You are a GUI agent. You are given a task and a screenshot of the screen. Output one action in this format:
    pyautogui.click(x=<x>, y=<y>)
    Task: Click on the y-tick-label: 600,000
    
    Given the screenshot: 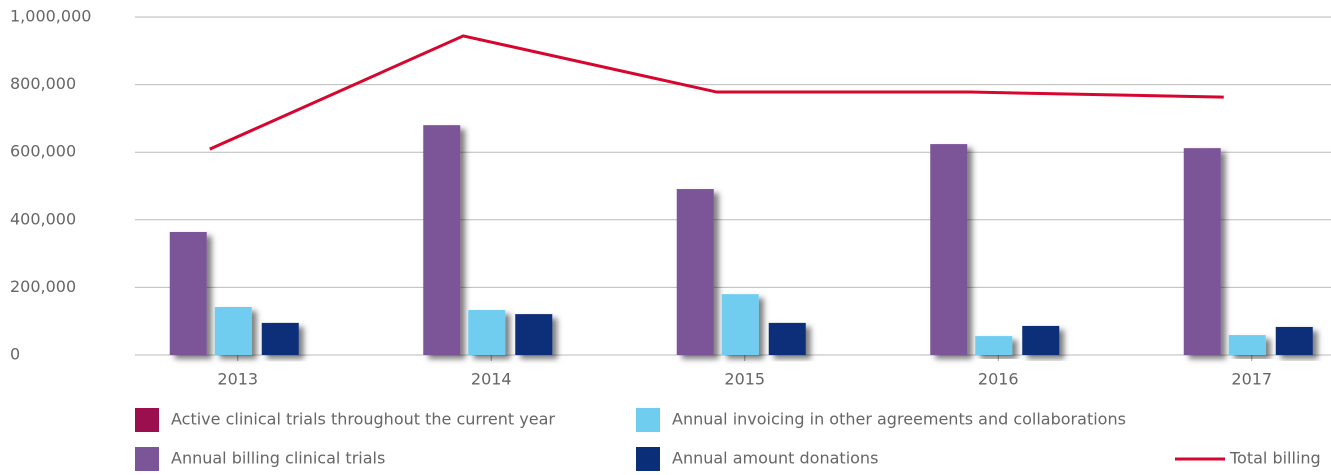 What is the action you would take?
    pyautogui.click(x=43, y=151)
    